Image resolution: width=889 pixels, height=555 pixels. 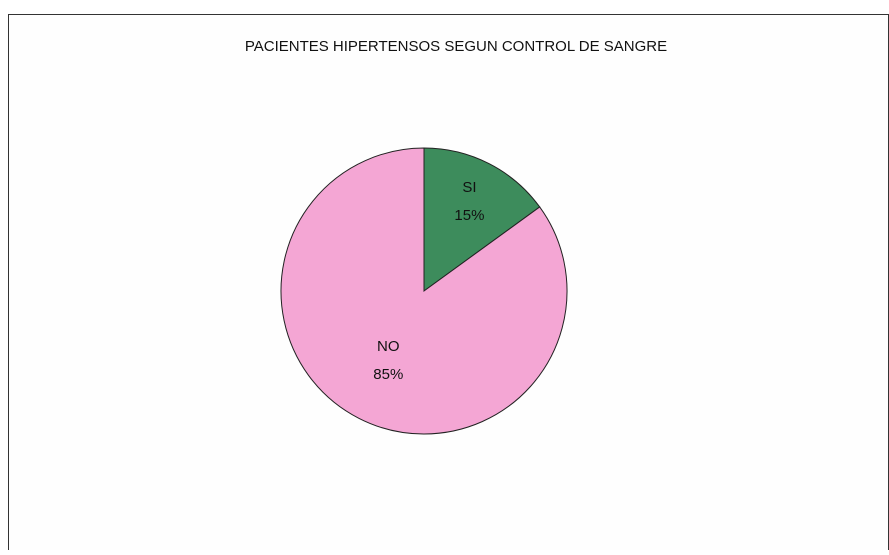 I want to click on slice-value-label: 85%, so click(x=388, y=374).